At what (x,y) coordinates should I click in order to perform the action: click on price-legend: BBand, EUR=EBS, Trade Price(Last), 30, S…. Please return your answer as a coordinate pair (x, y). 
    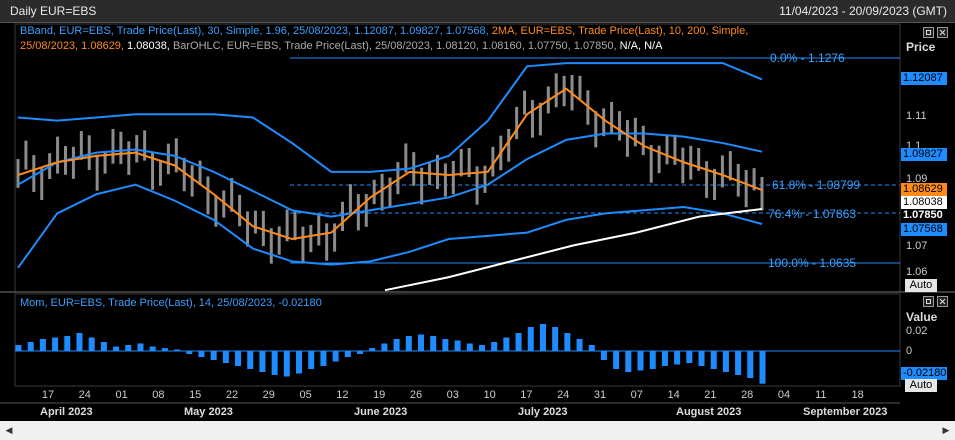
    Looking at the image, I should click on (384, 39).